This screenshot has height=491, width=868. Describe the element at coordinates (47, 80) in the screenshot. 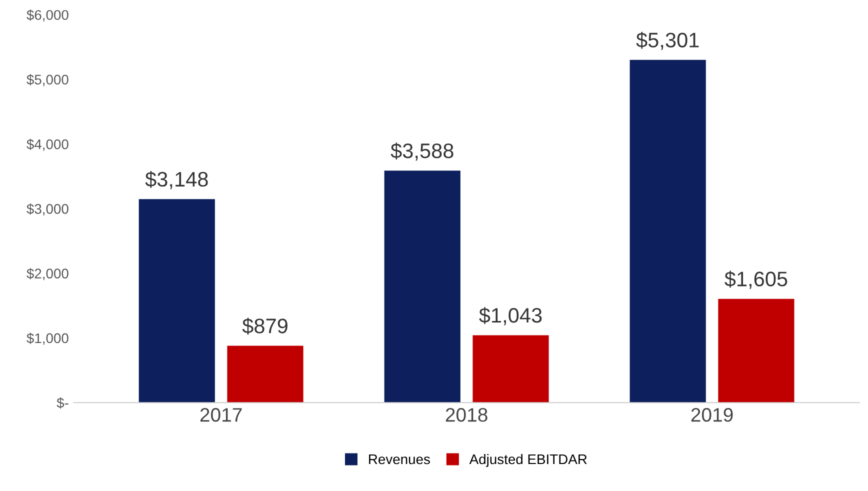

I see `y-tick-label: $5,000` at that location.